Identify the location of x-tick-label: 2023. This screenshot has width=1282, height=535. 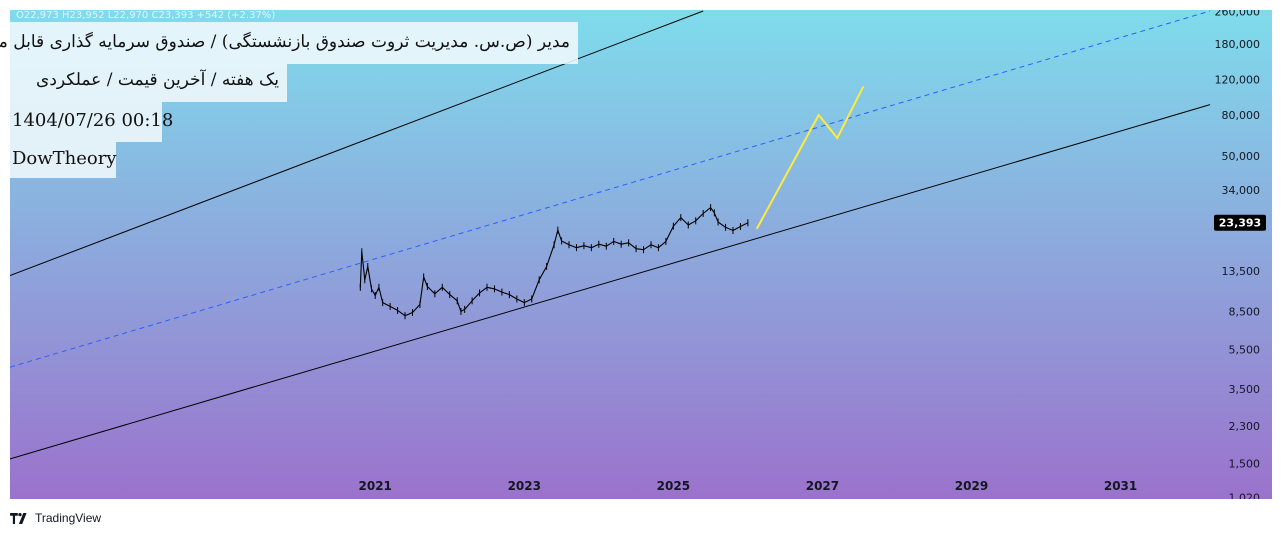
(524, 486).